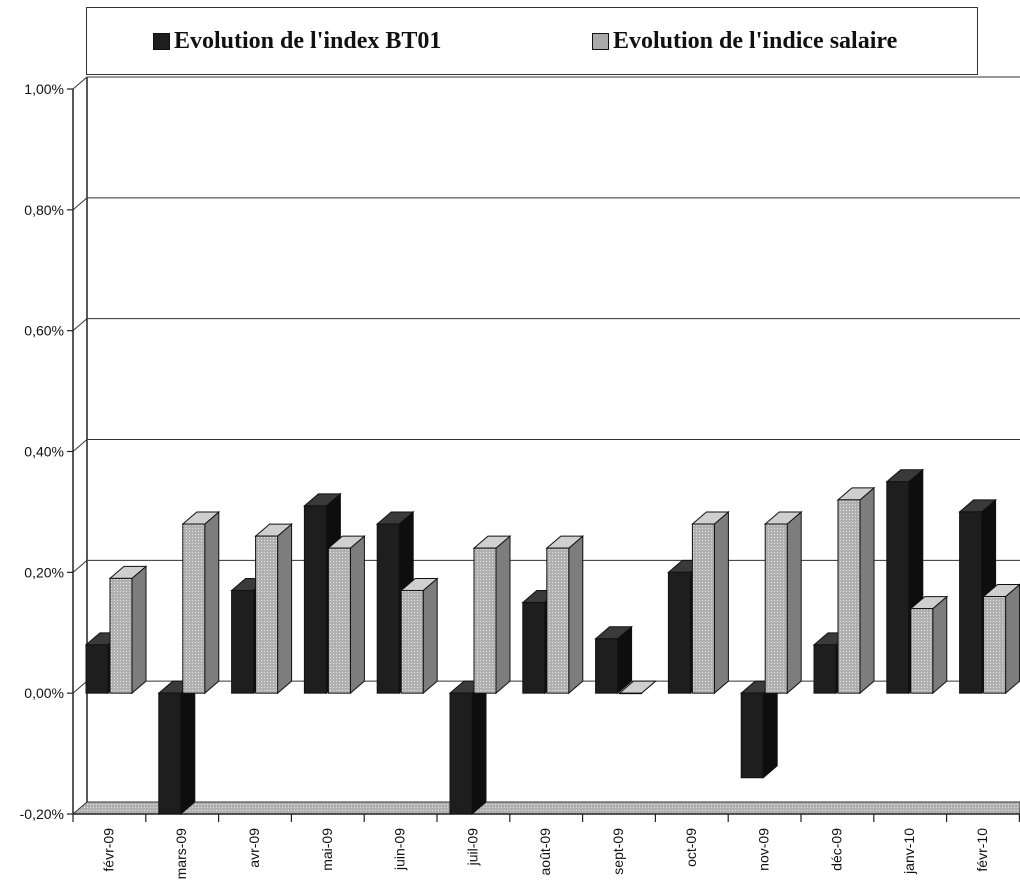 The image size is (1020, 890). Describe the element at coordinates (254, 848) in the screenshot. I see `x-tick-label-2: avr-09` at that location.